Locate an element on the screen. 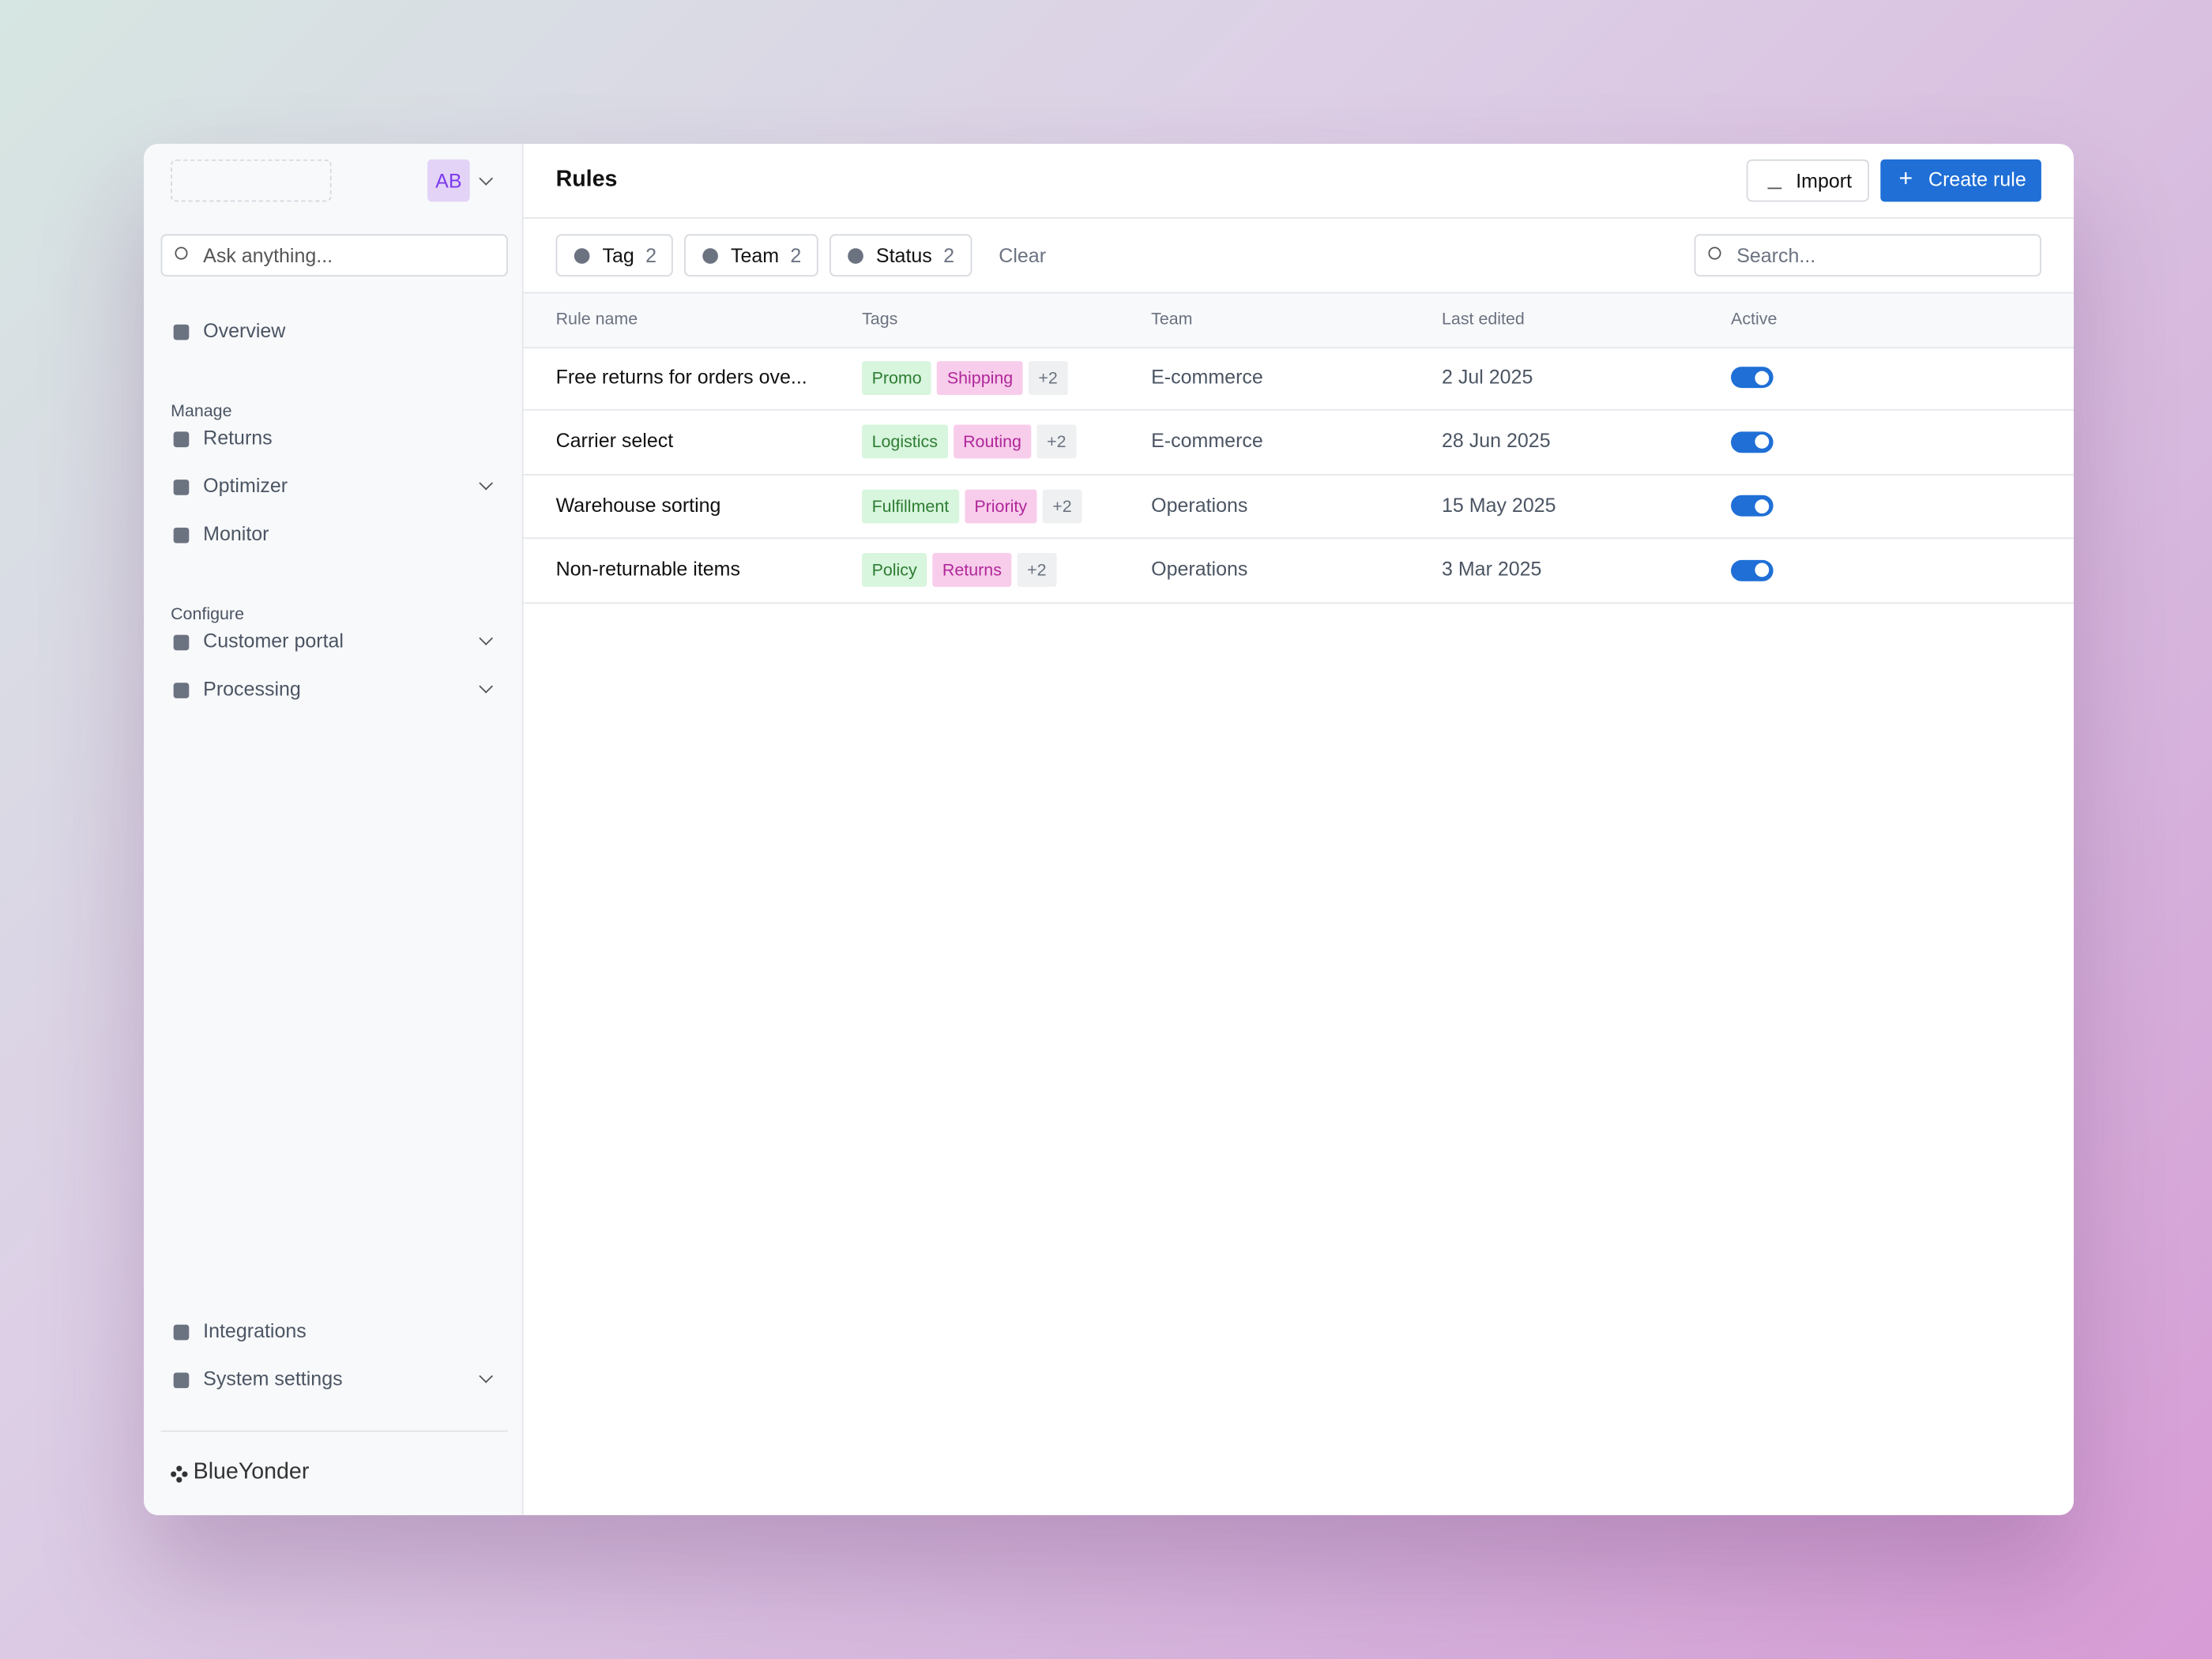 This screenshot has height=1659, width=2212. tag: Fulfillment is located at coordinates (911, 505).